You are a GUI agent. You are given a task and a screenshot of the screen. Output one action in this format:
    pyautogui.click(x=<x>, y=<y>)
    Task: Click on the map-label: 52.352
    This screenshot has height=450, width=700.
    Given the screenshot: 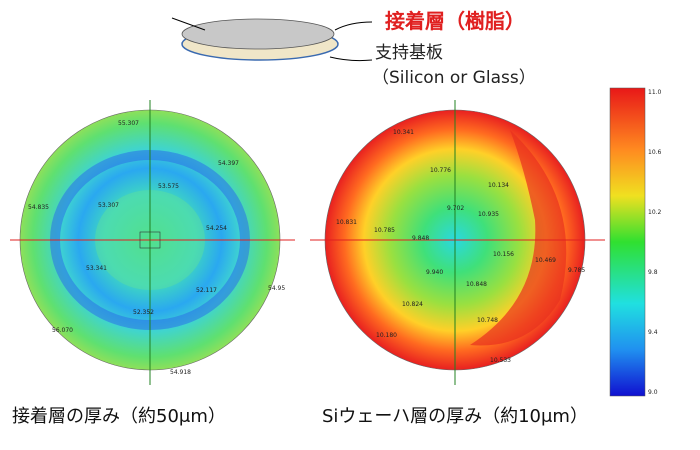 What is the action you would take?
    pyautogui.click(x=143, y=312)
    